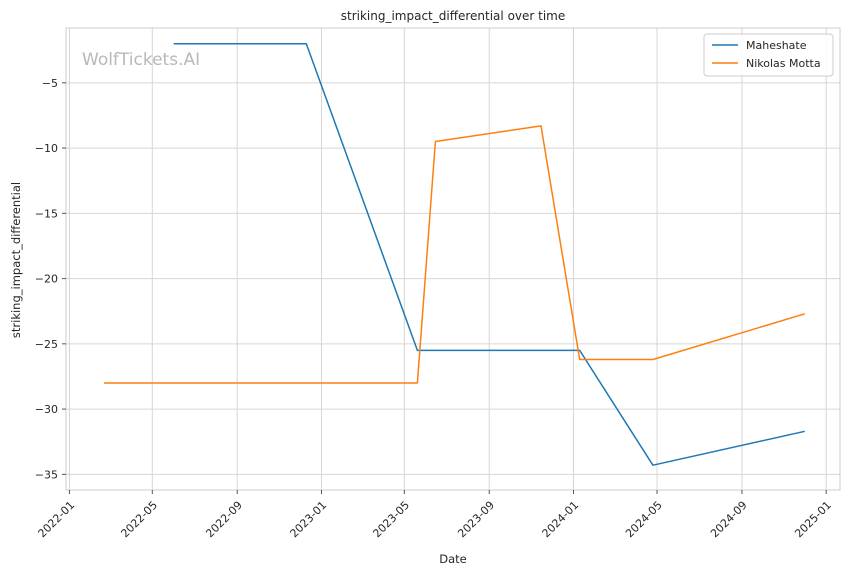  What do you see at coordinates (453, 16) in the screenshot?
I see `chart-title: striking_impact_differential over time` at bounding box center [453, 16].